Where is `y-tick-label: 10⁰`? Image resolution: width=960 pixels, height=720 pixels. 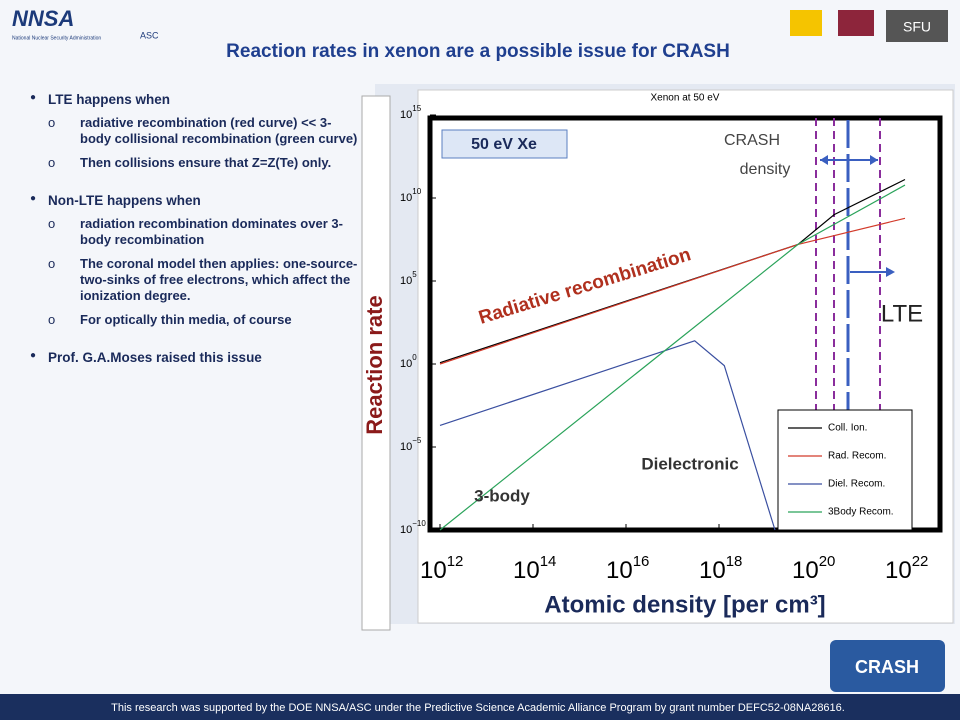
y-tick-label: 10⁰ is located at coordinates (408, 361).